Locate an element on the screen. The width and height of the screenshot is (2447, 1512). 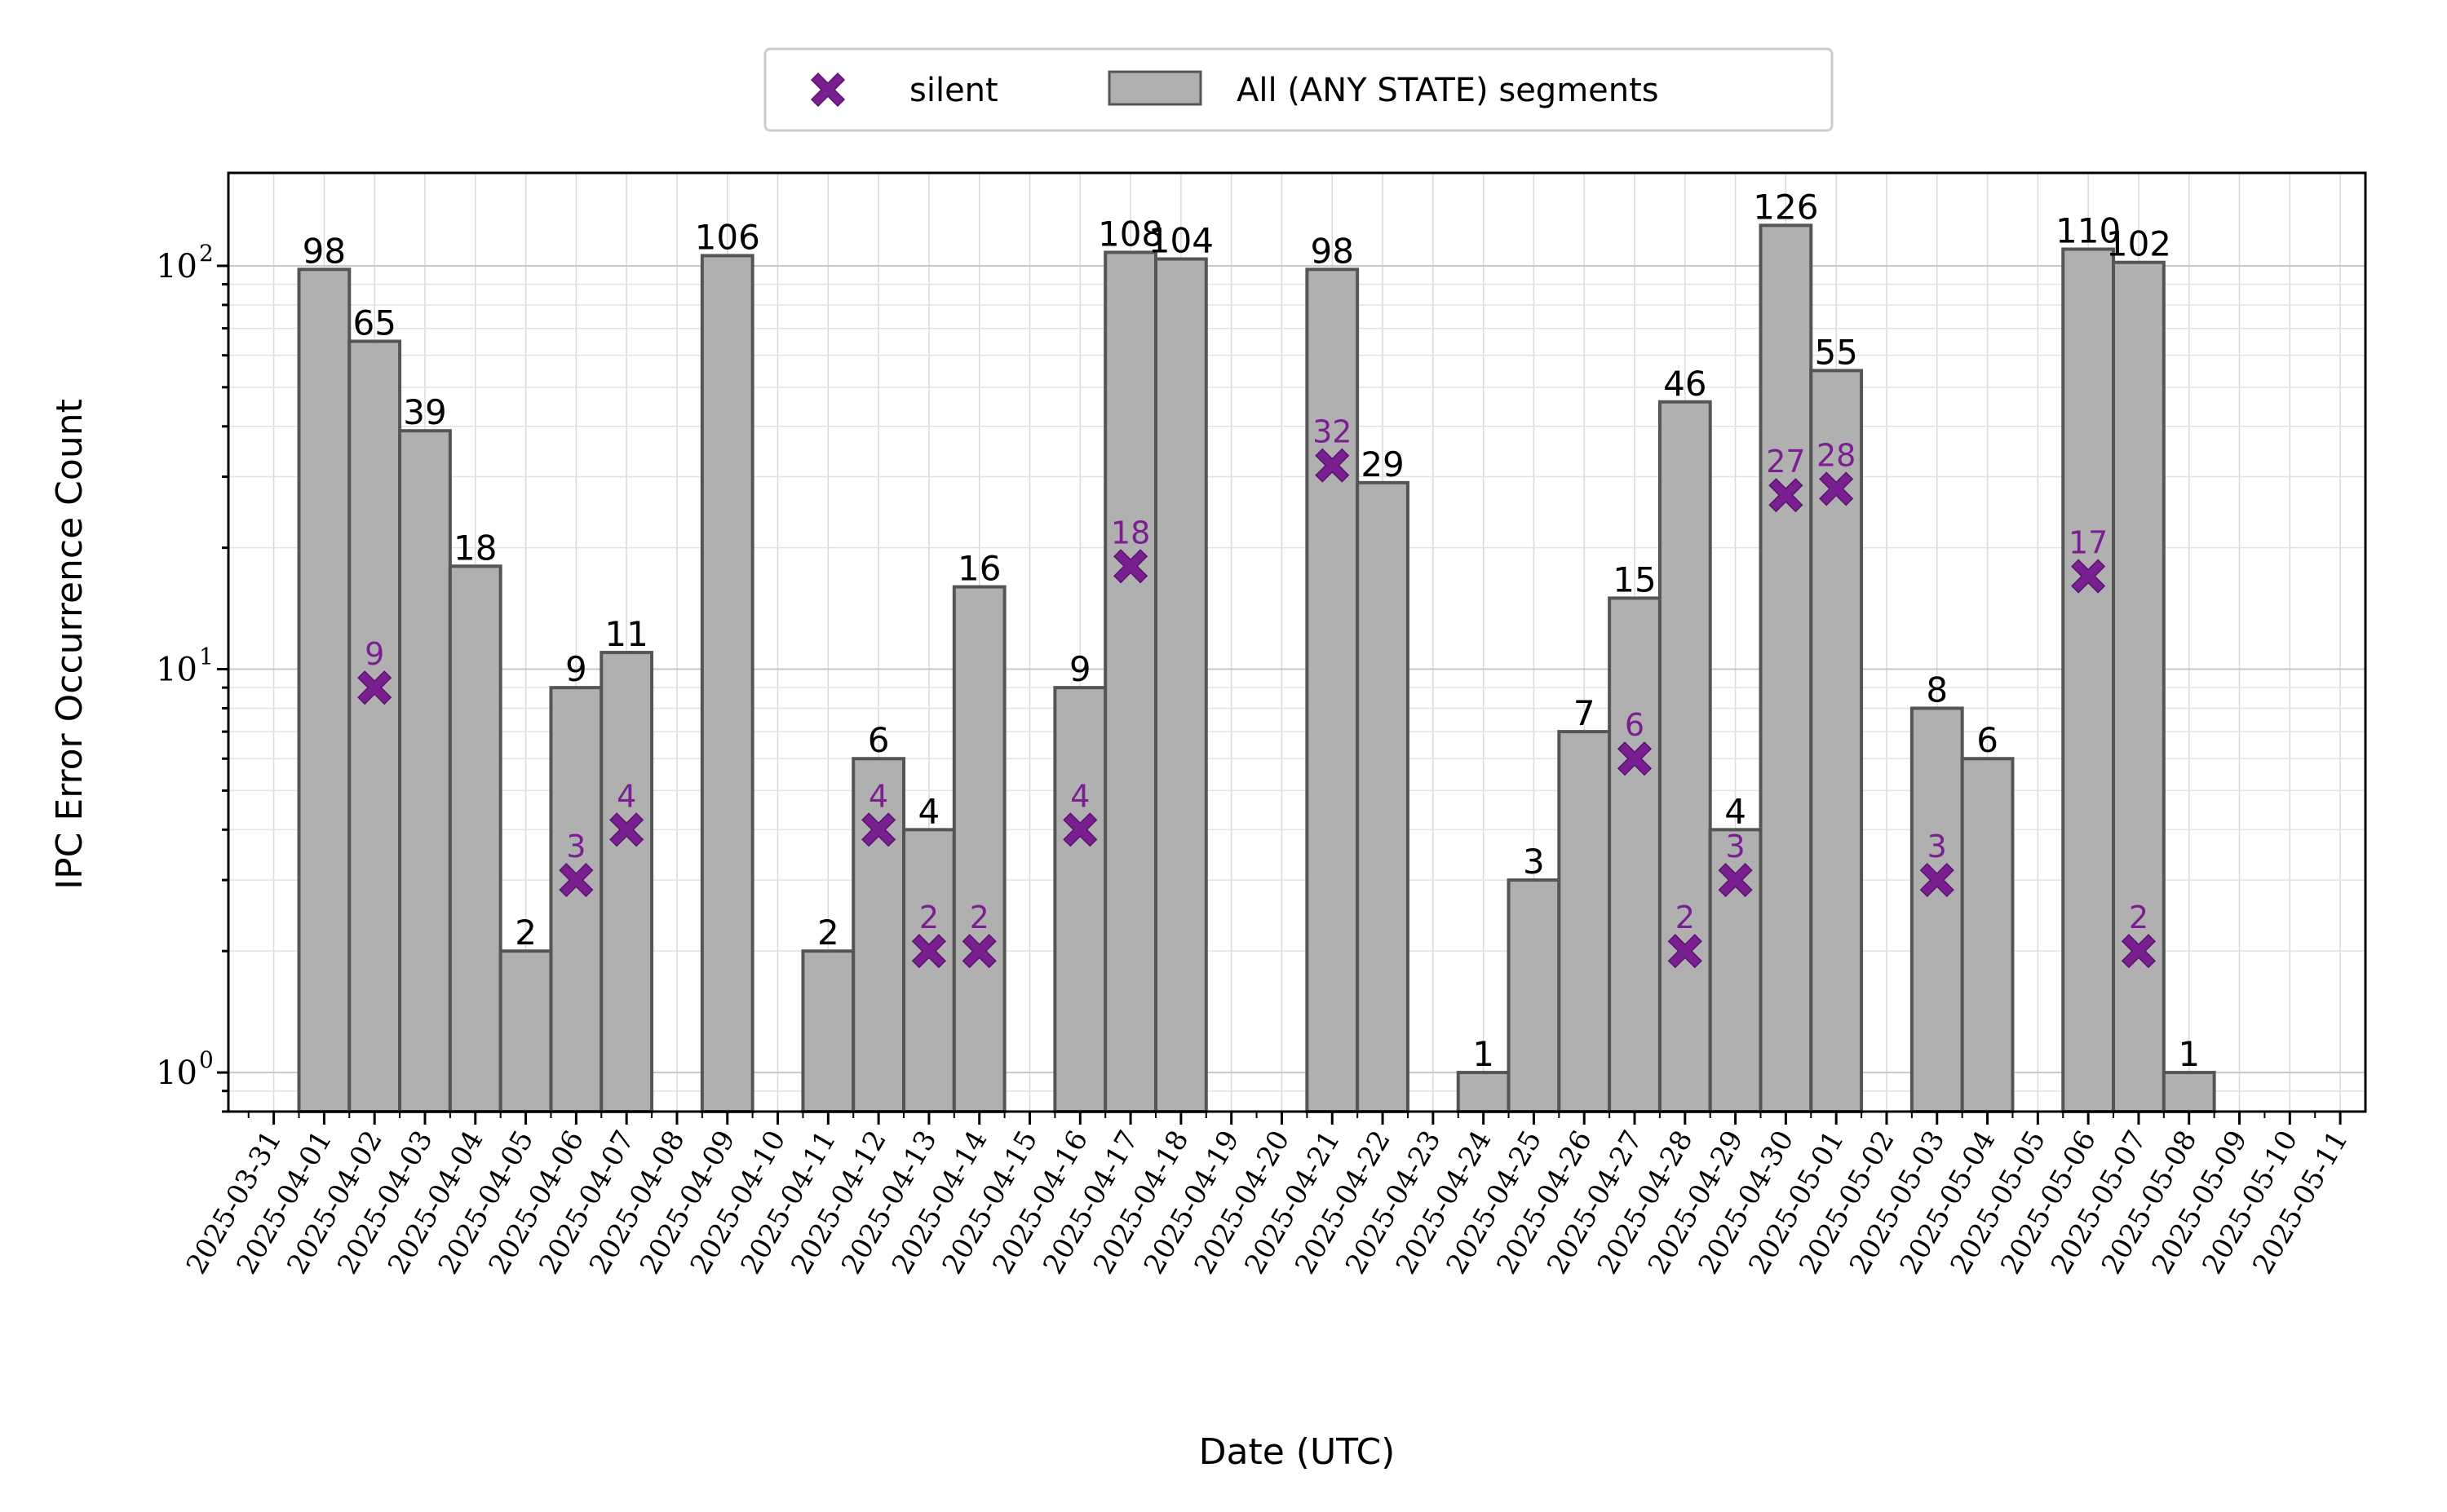
bar-value-label: 102 is located at coordinates (2138, 244).